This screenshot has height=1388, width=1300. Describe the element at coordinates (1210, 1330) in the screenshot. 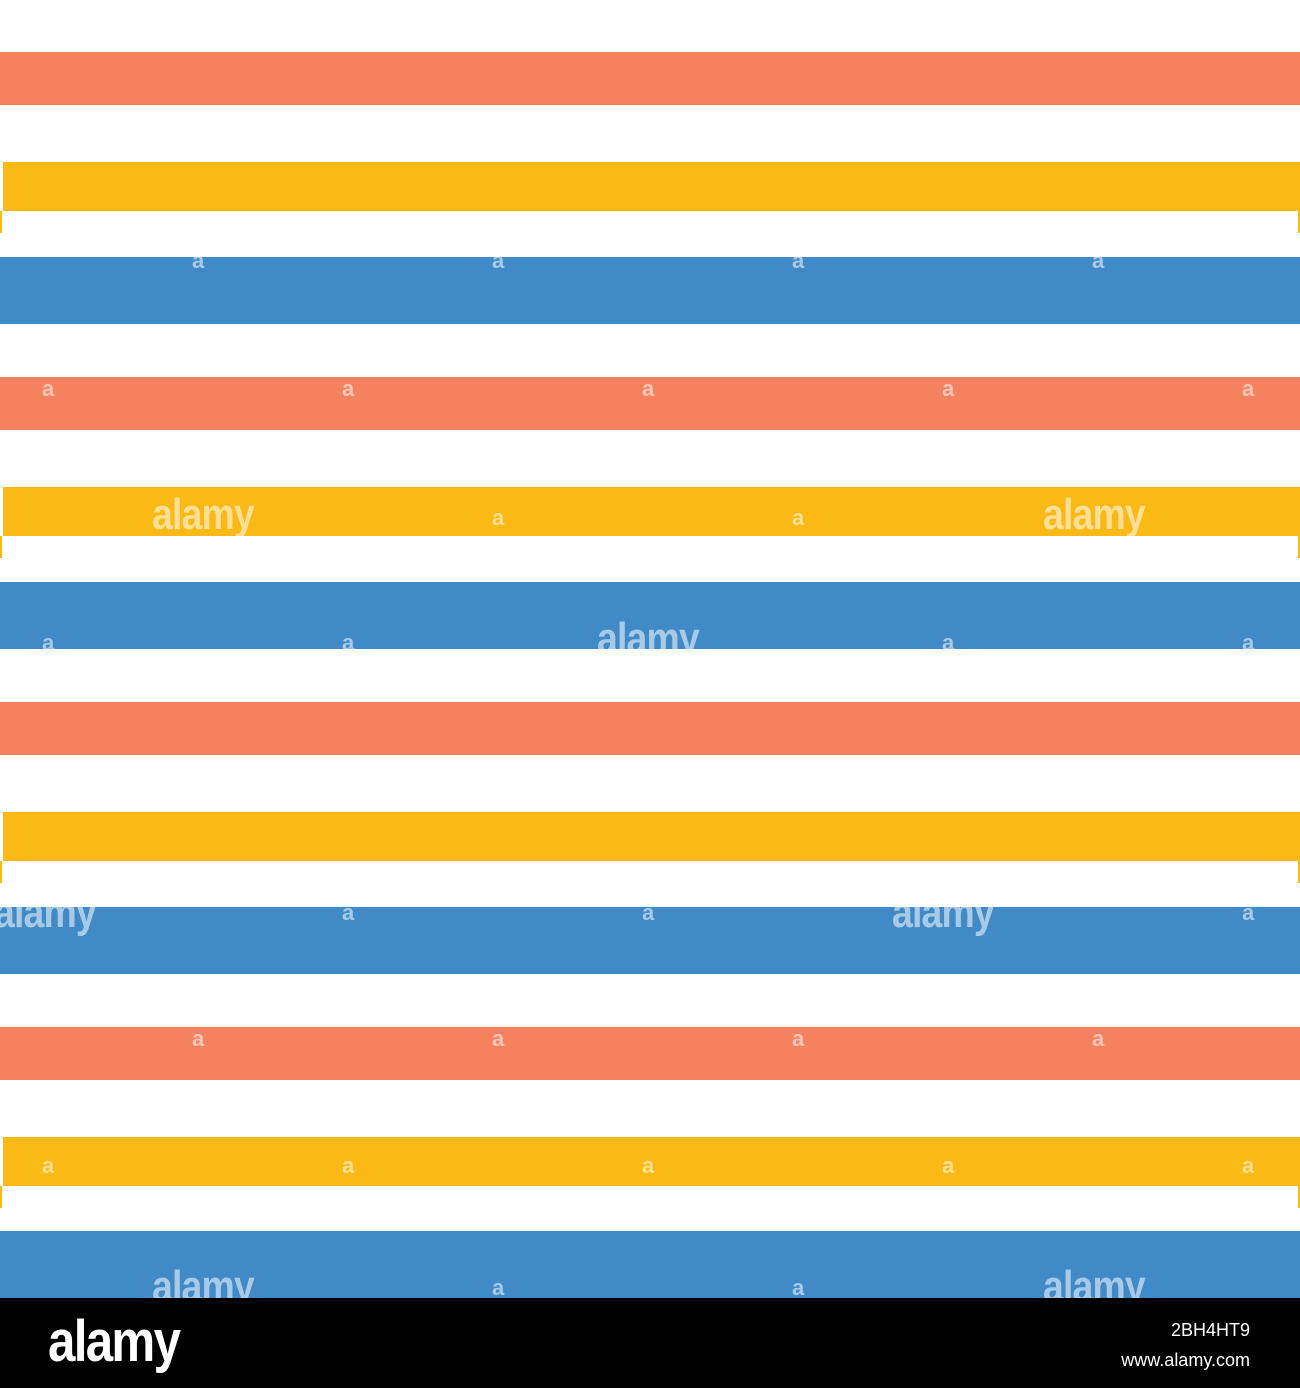

I see `image-id: 2BH4HT9` at that location.